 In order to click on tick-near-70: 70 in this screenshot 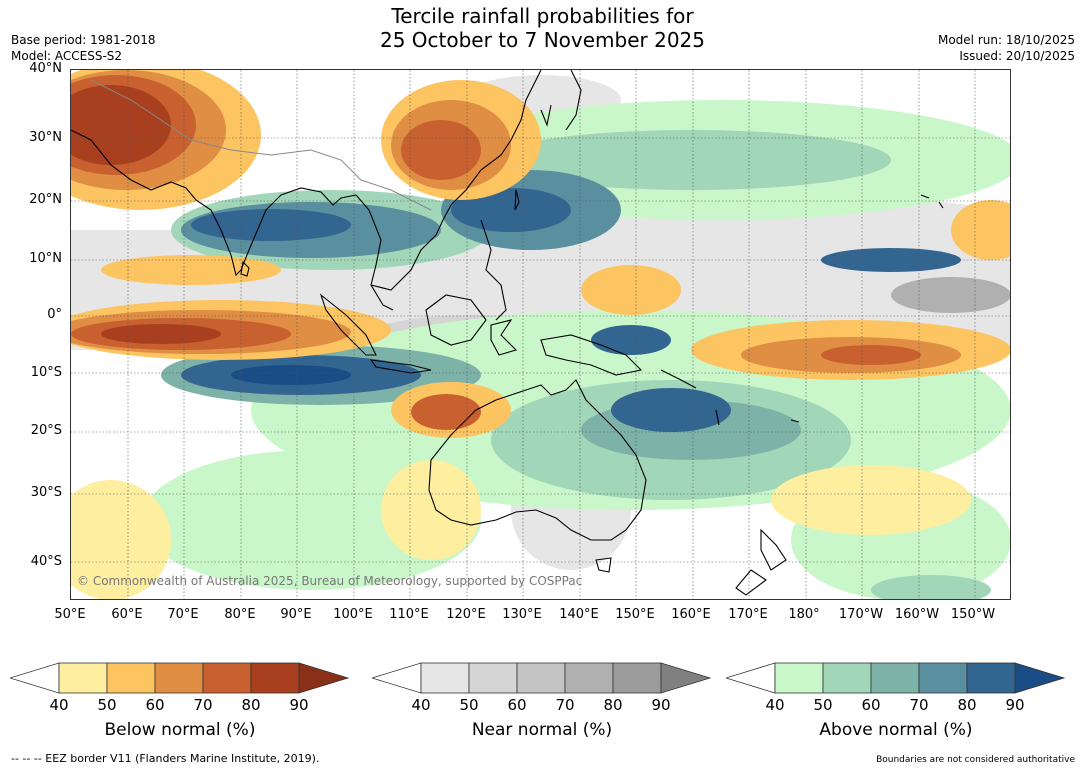, I will do `click(565, 705)`.